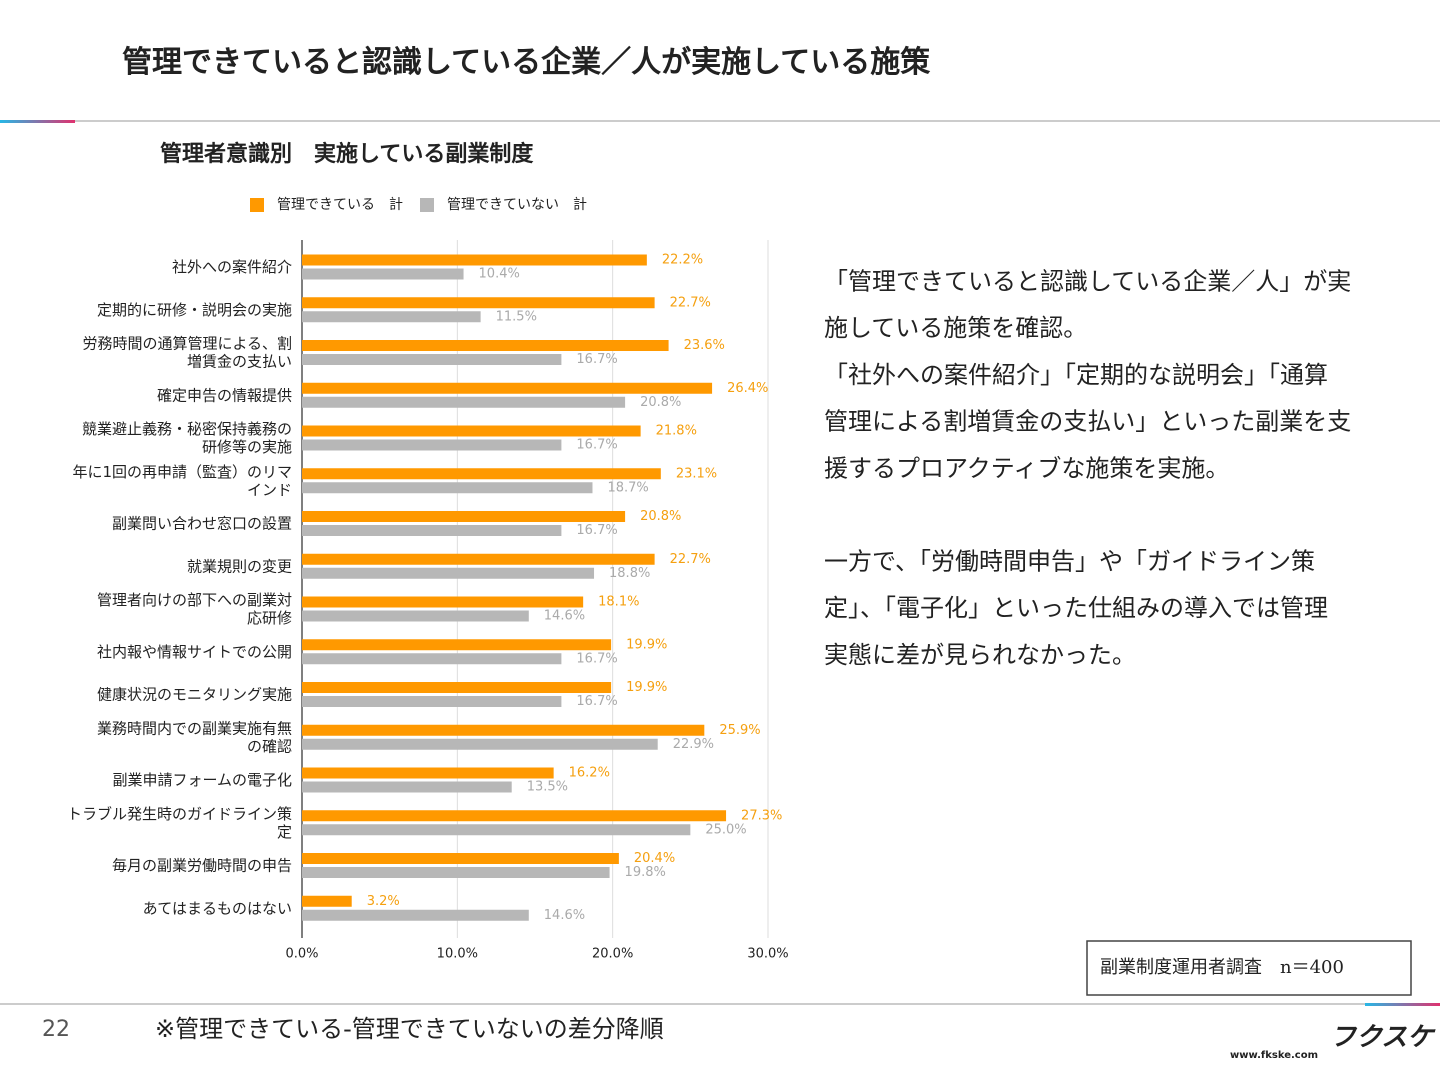 Image resolution: width=1440 pixels, height=1080 pixels. I want to click on header-accent, so click(37, 121).